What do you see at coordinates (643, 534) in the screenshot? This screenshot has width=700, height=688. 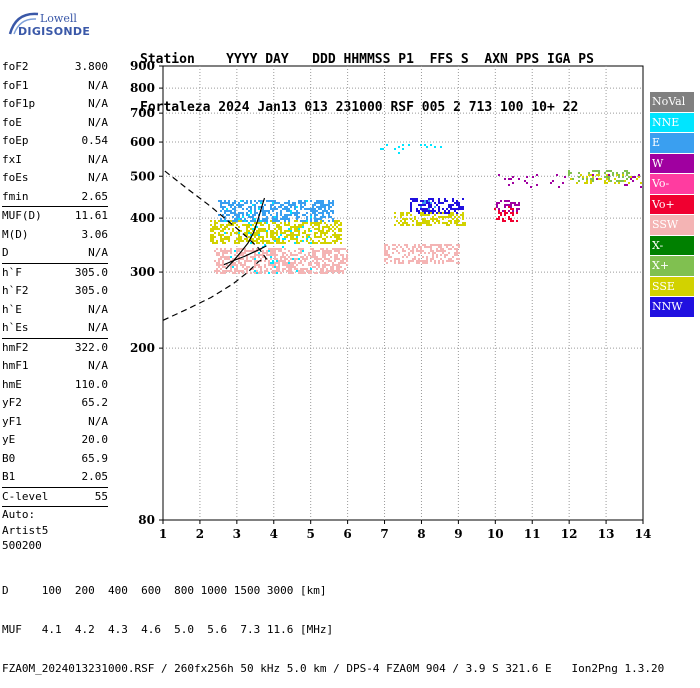 I see `x-tick-label: 14` at bounding box center [643, 534].